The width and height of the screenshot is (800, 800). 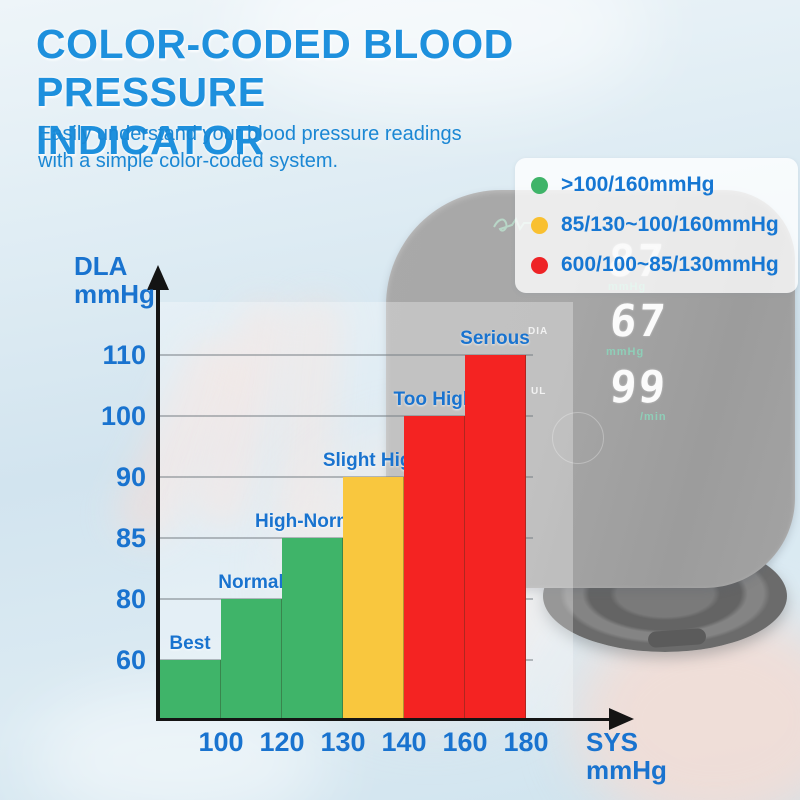 What do you see at coordinates (670, 224) in the screenshot?
I see `legend-label: 85/130~100/160mmHg` at bounding box center [670, 224].